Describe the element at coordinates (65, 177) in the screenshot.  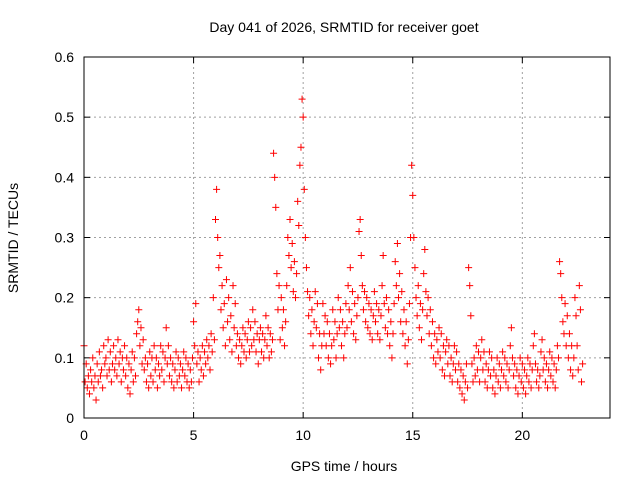
I see `y-tick-label: 0.4` at that location.